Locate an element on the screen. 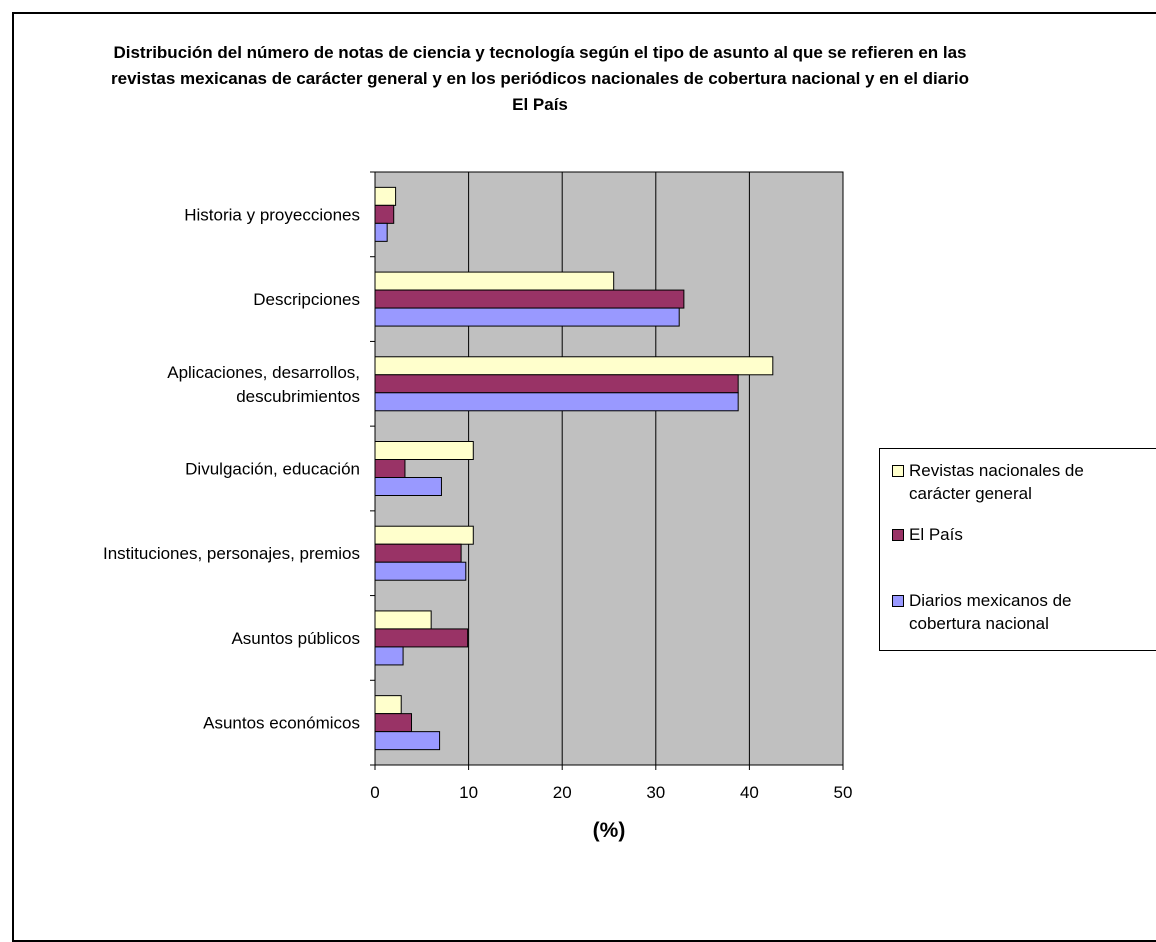 Image resolution: width=1156 pixels, height=942 pixels. legend-swatch-diarios is located at coordinates (898, 601).